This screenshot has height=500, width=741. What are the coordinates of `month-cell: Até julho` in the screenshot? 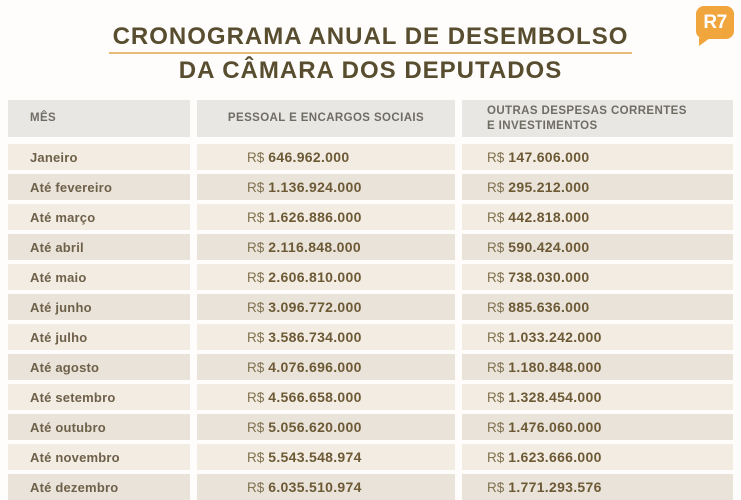 It's located at (99, 337).